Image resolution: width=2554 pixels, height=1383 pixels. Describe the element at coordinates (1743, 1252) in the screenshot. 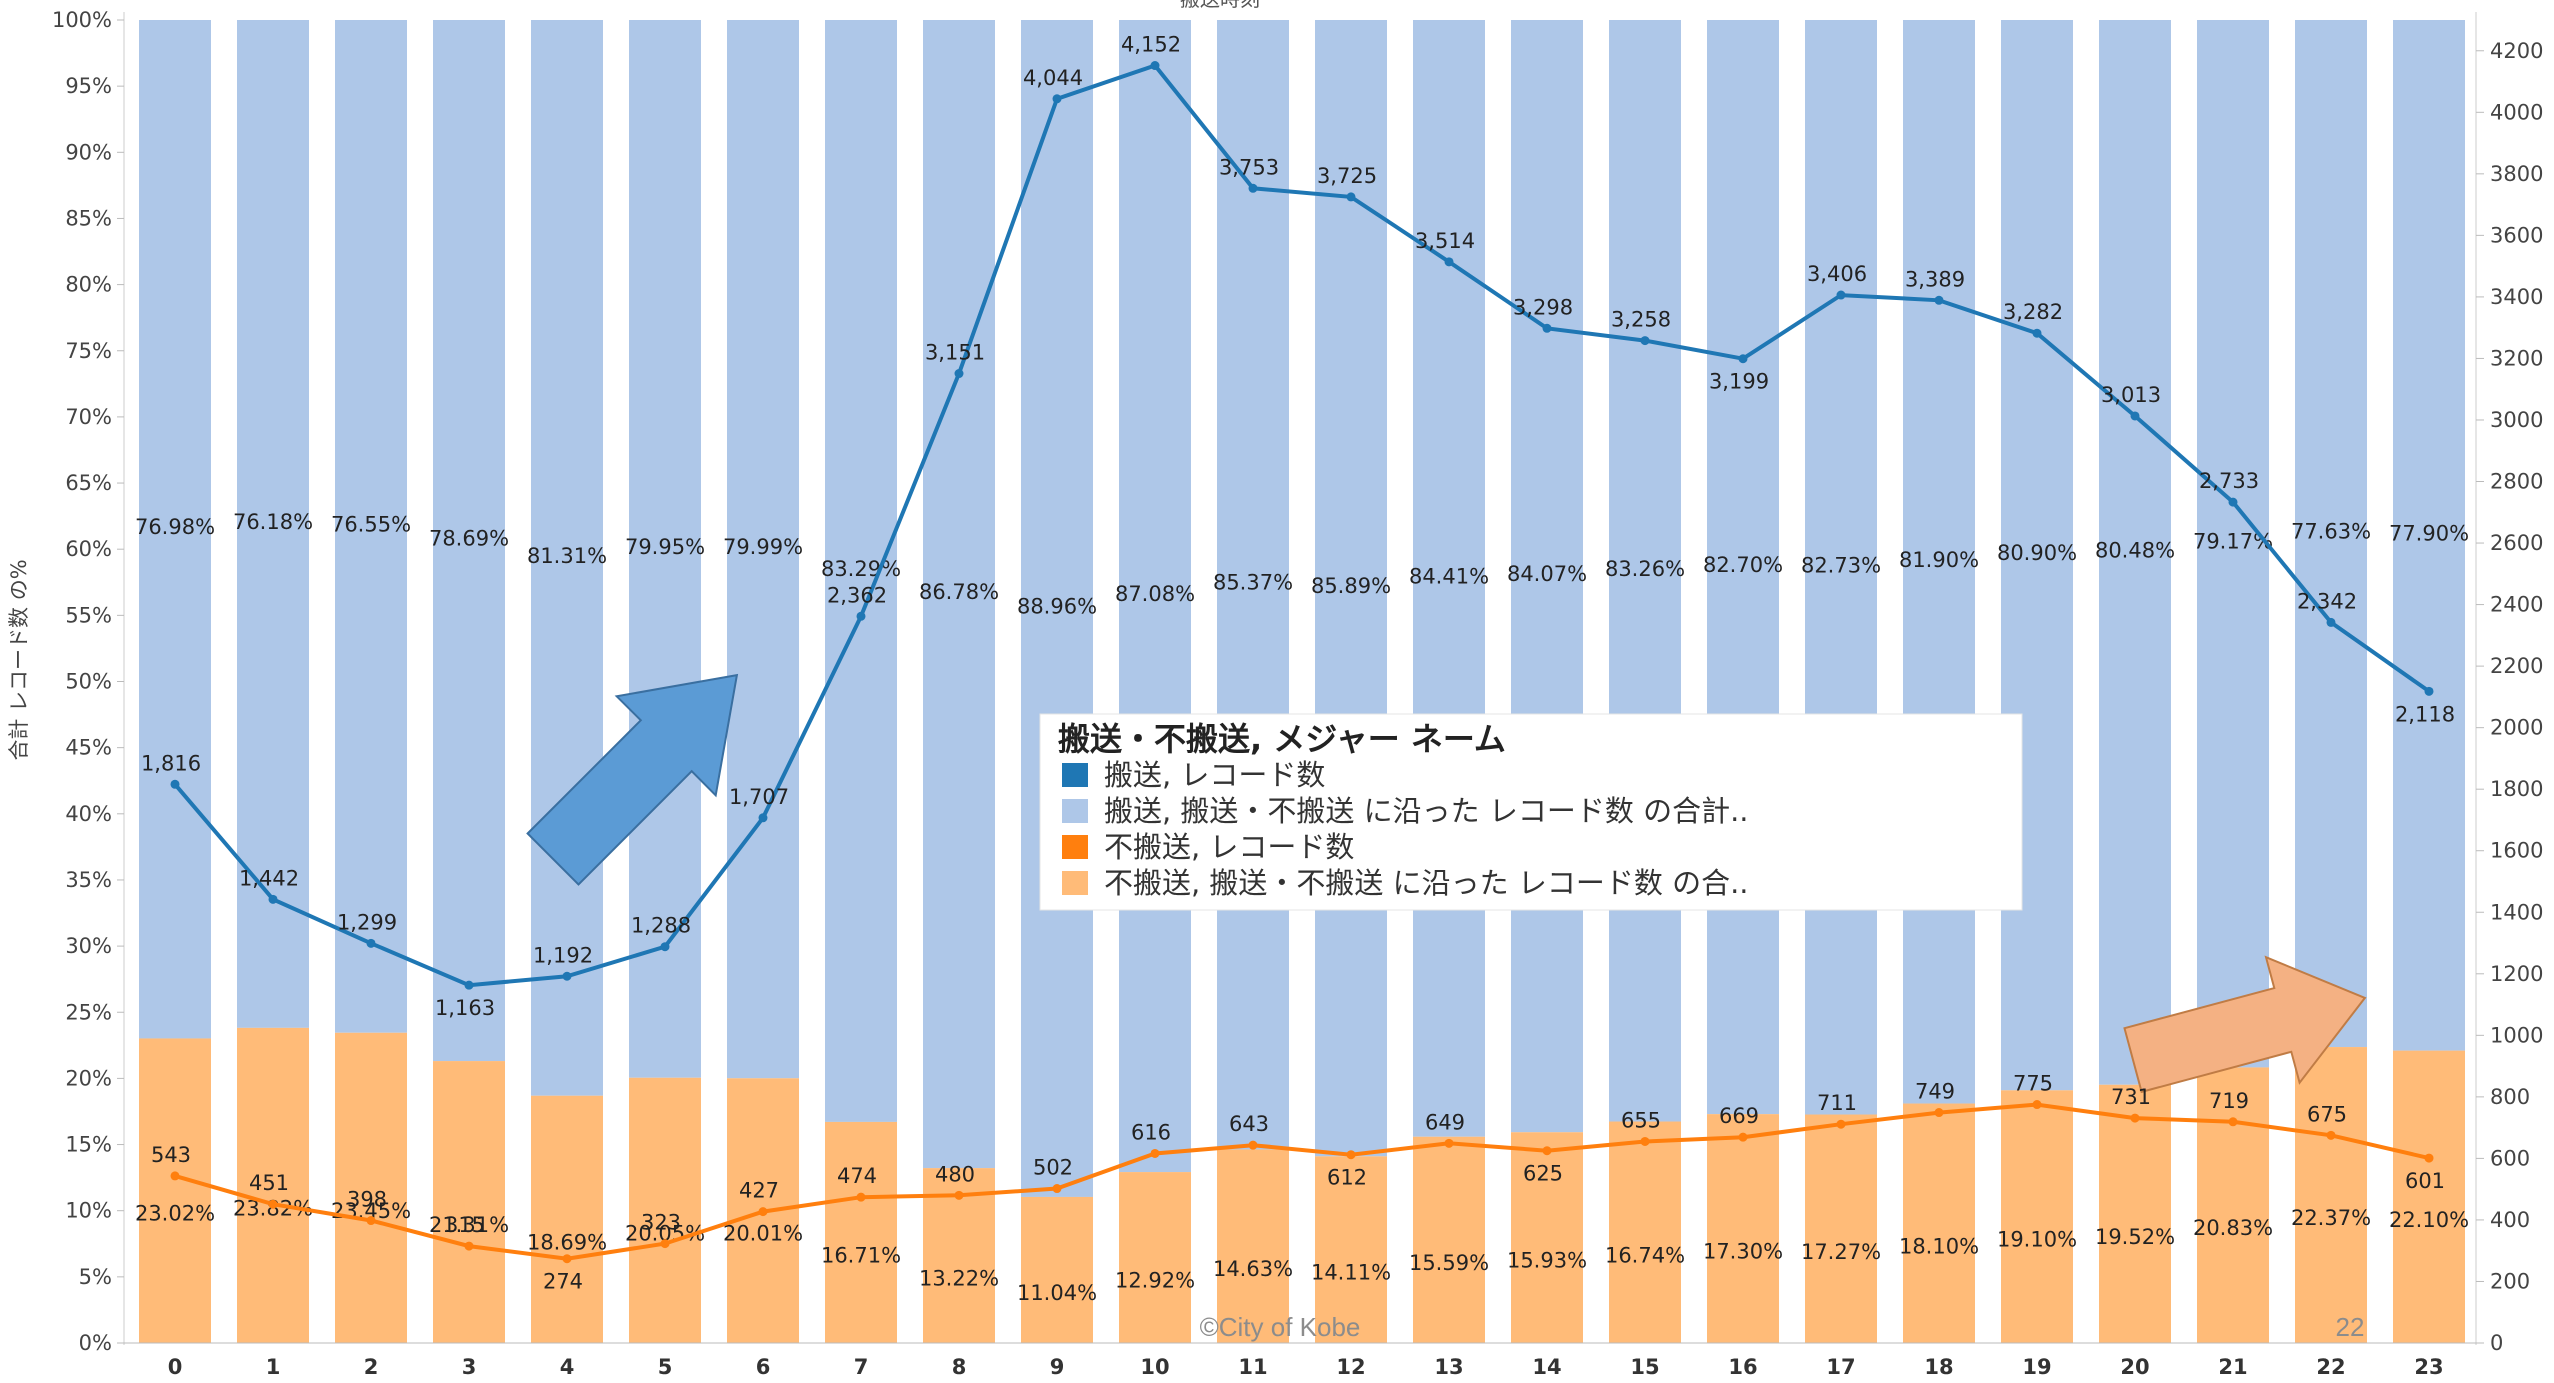

I see `percent-label-nontransport: 17.30%` at that location.